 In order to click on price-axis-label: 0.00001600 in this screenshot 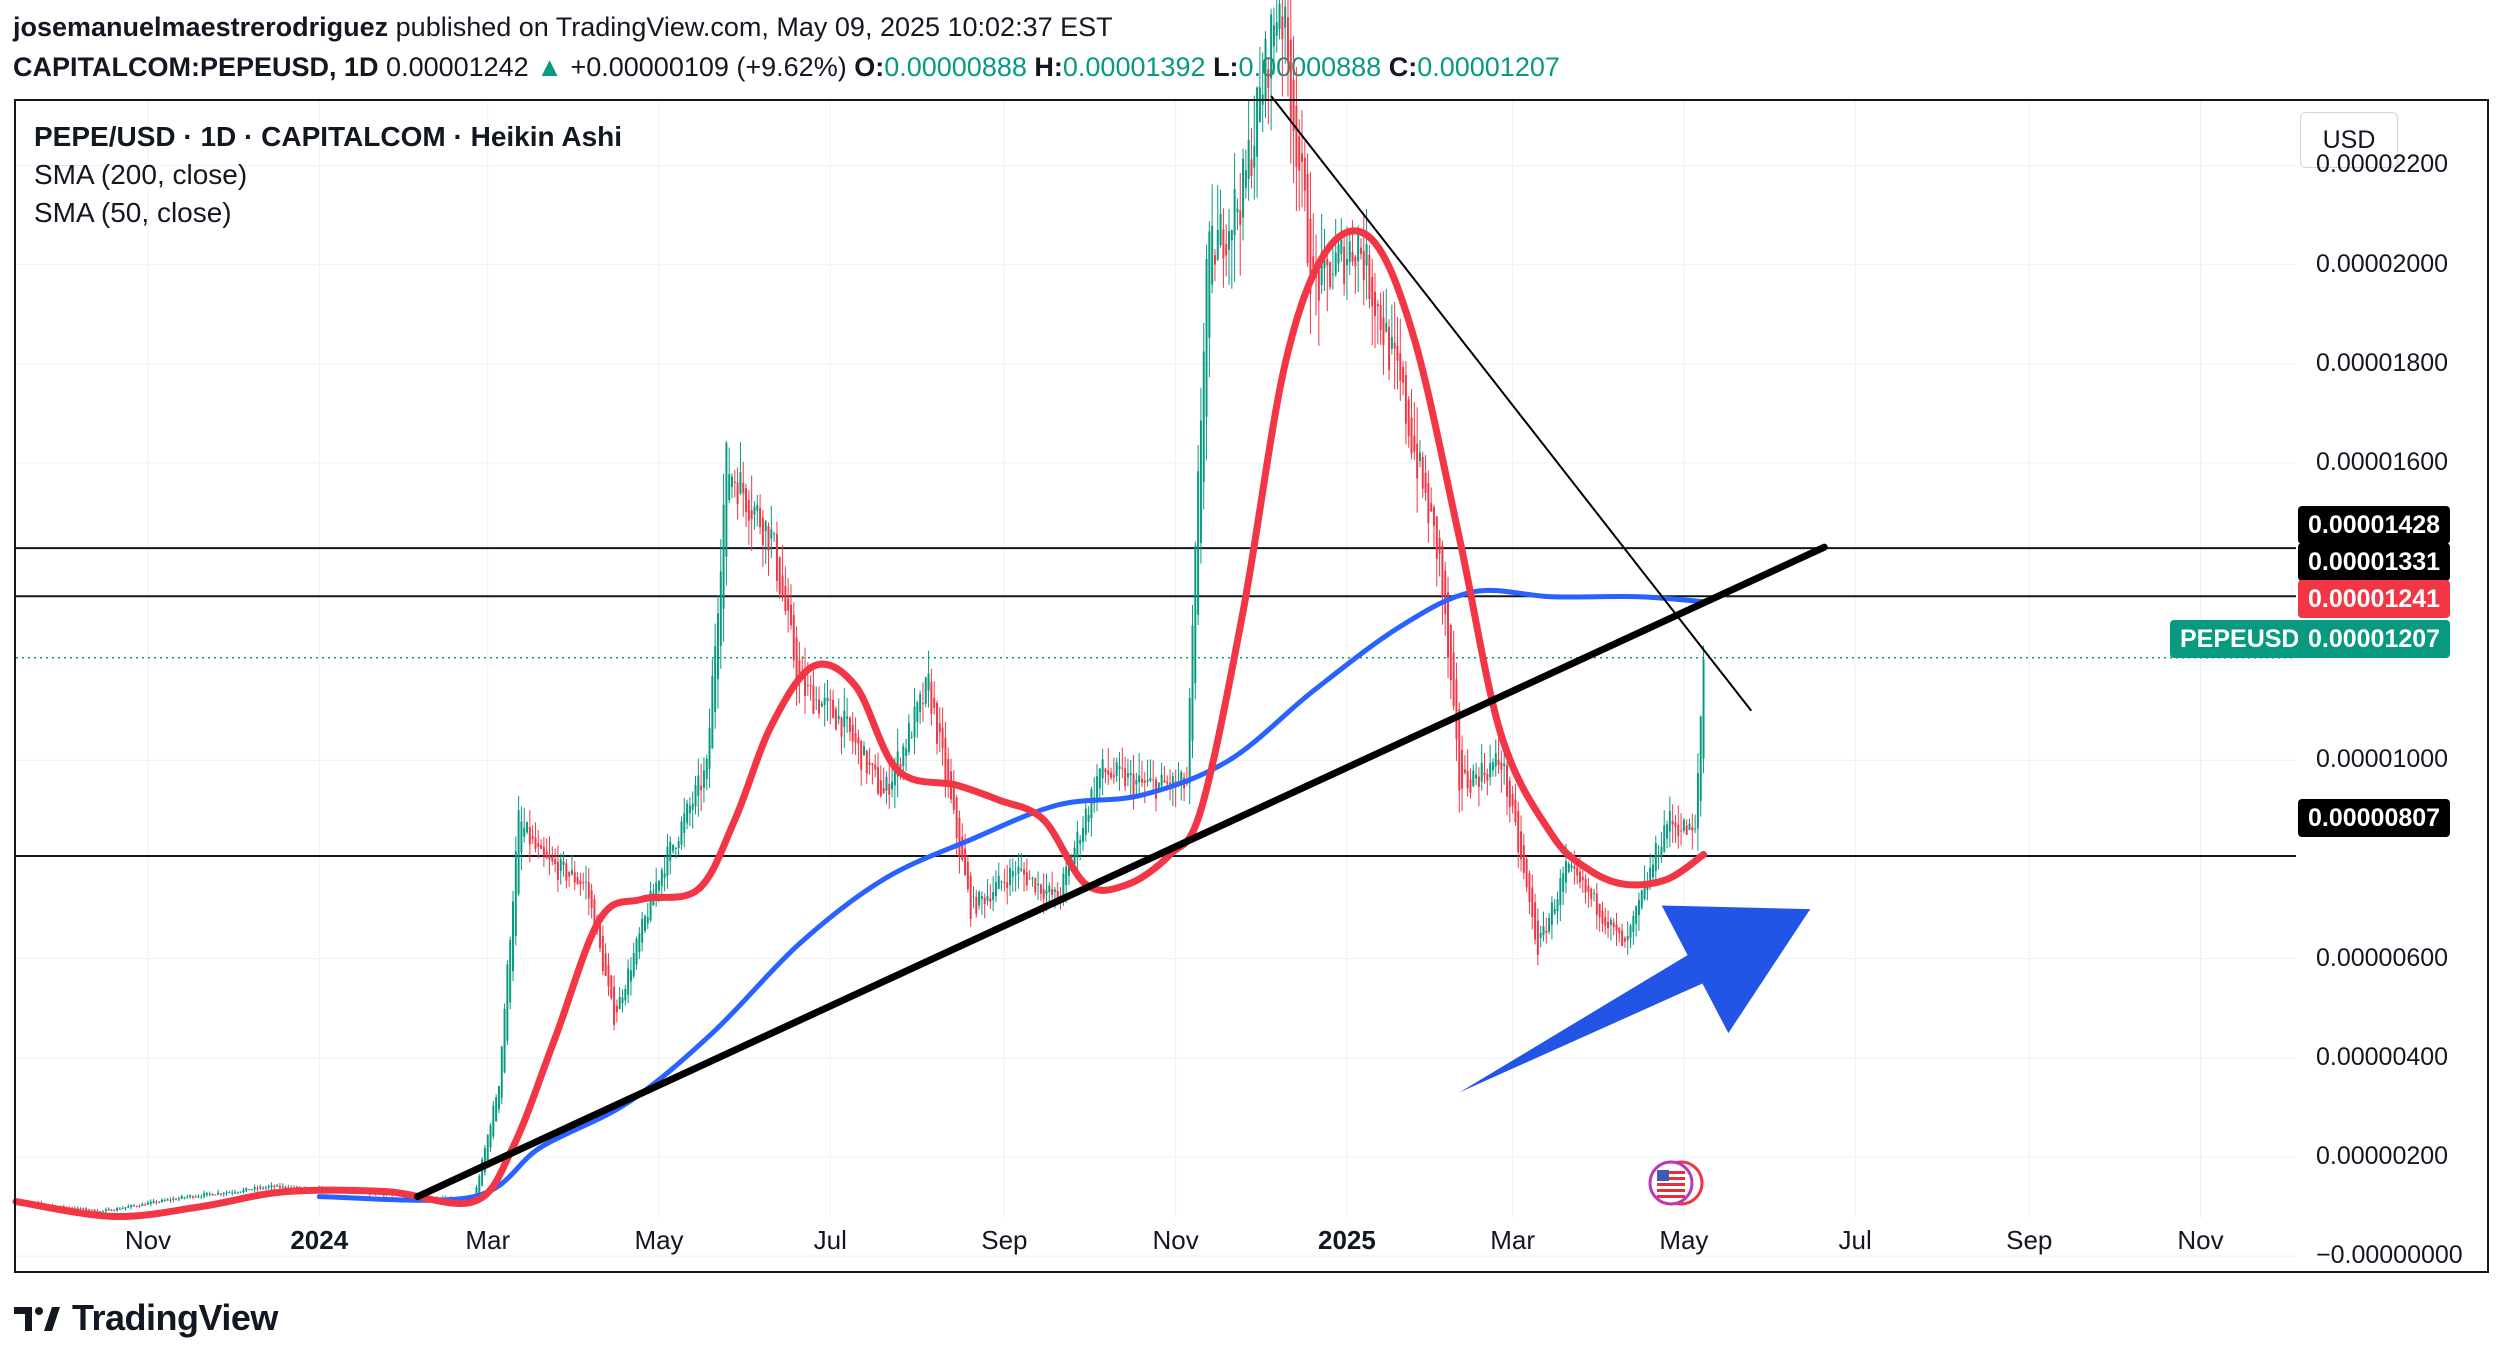, I will do `click(2382, 461)`.